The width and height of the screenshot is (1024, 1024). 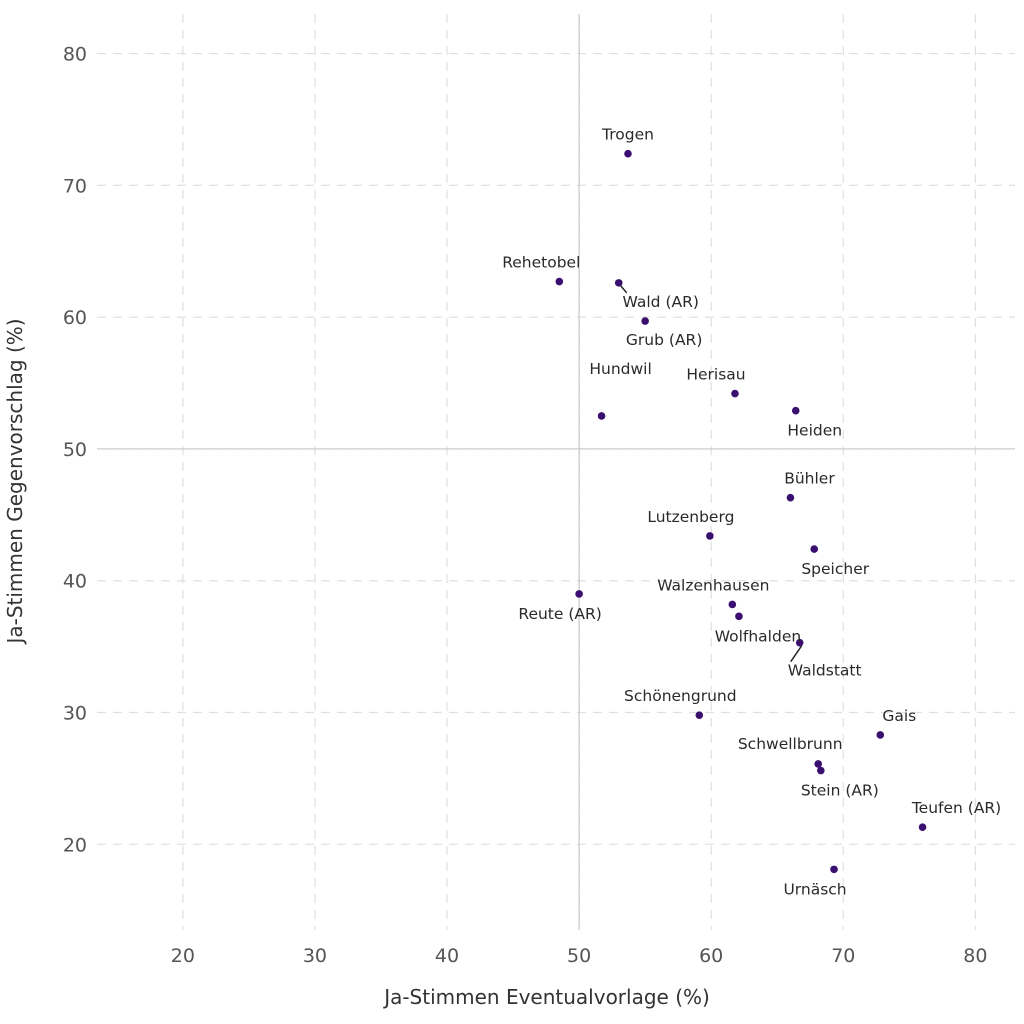 What do you see at coordinates (75, 582) in the screenshot?
I see `y-tick-label: 40` at bounding box center [75, 582].